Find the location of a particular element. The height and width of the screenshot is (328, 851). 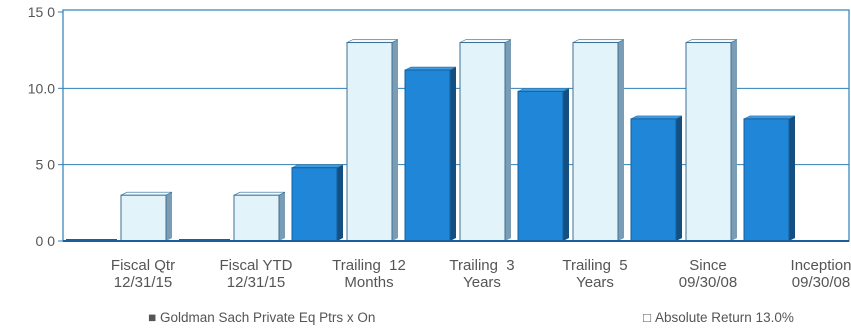

legend-item-label: Absolute Return 13.0% is located at coordinates (724, 317).